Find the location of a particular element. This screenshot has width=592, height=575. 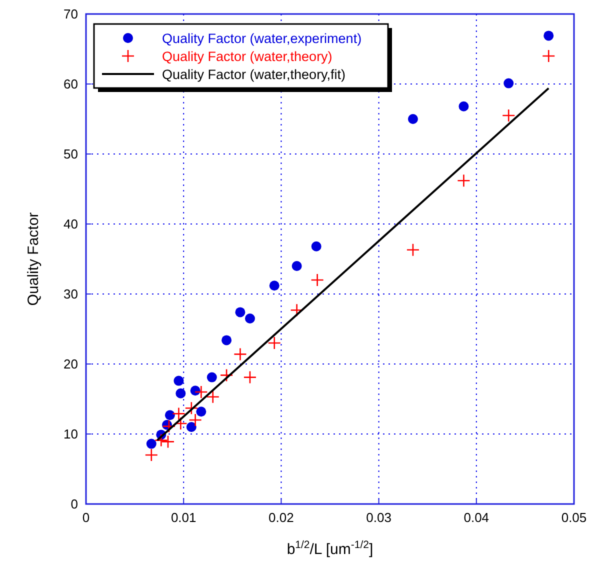

y-tick-label: 70 is located at coordinates (71, 14).